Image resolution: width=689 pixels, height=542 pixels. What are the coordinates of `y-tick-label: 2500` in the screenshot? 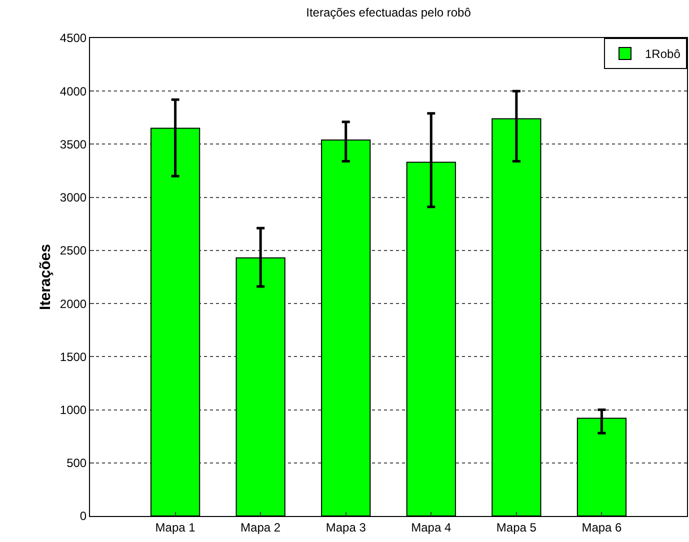 It's located at (73, 251).